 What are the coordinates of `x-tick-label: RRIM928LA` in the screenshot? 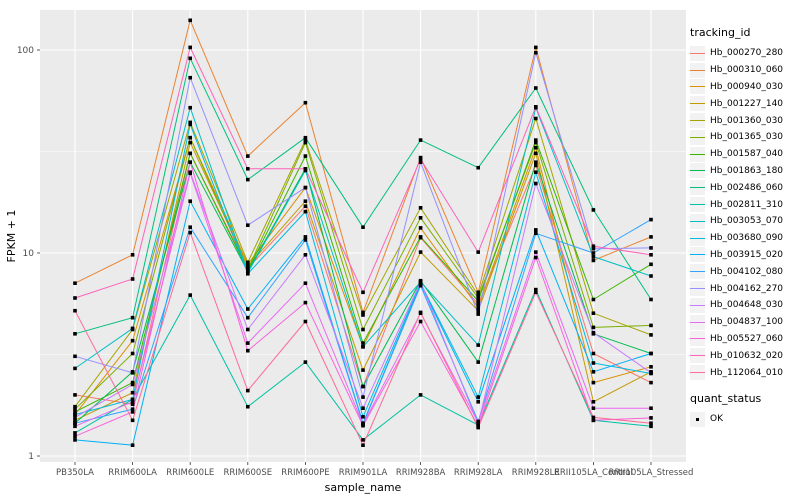 It's located at (478, 473).